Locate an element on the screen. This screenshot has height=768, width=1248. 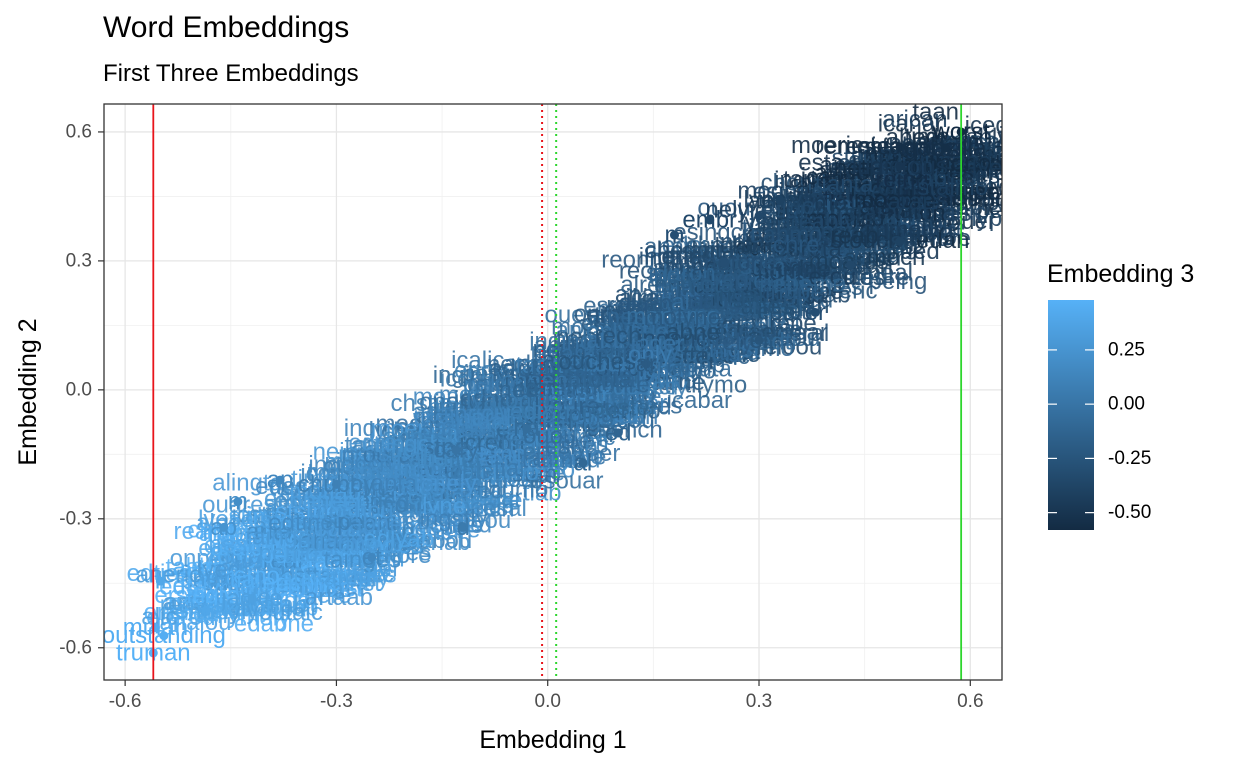
cloud-word: aral is located at coordinates (420, 486).